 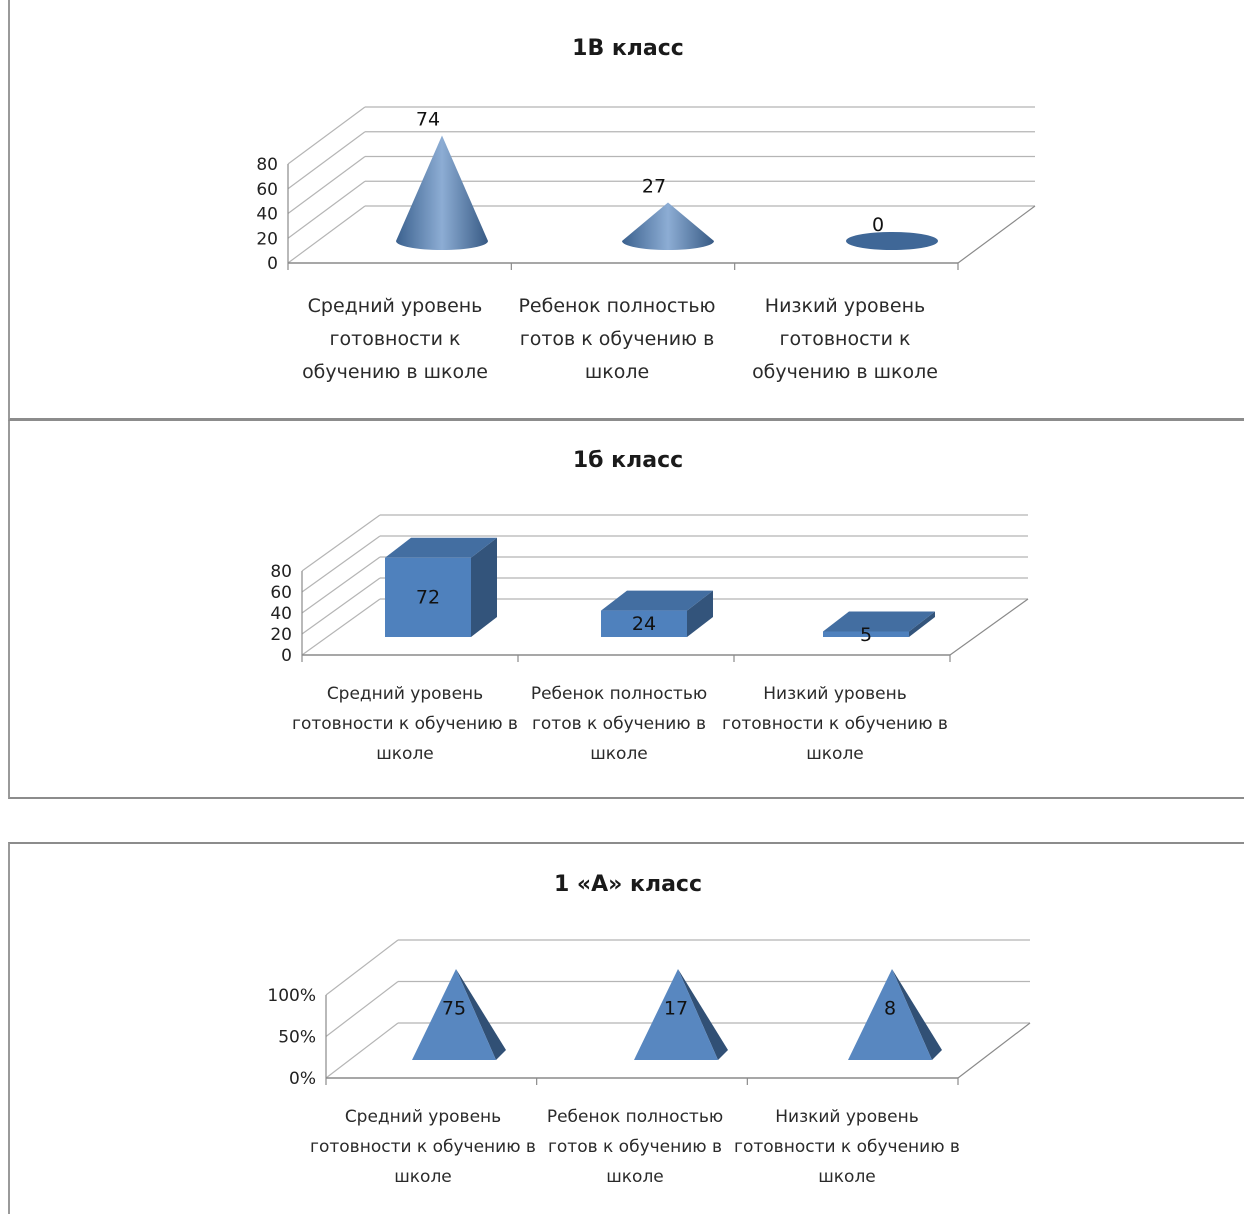 What do you see at coordinates (302, 1079) in the screenshot?
I see `y-tick-label: 0%` at bounding box center [302, 1079].